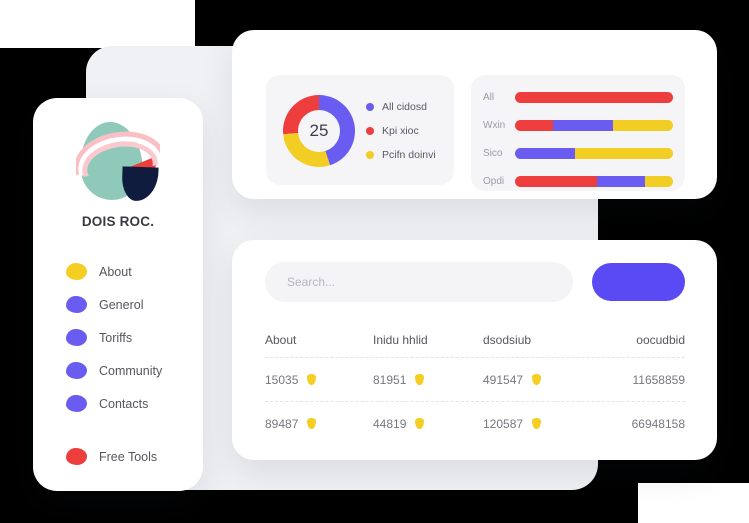  I want to click on table-cell-value: 15035, so click(282, 379).